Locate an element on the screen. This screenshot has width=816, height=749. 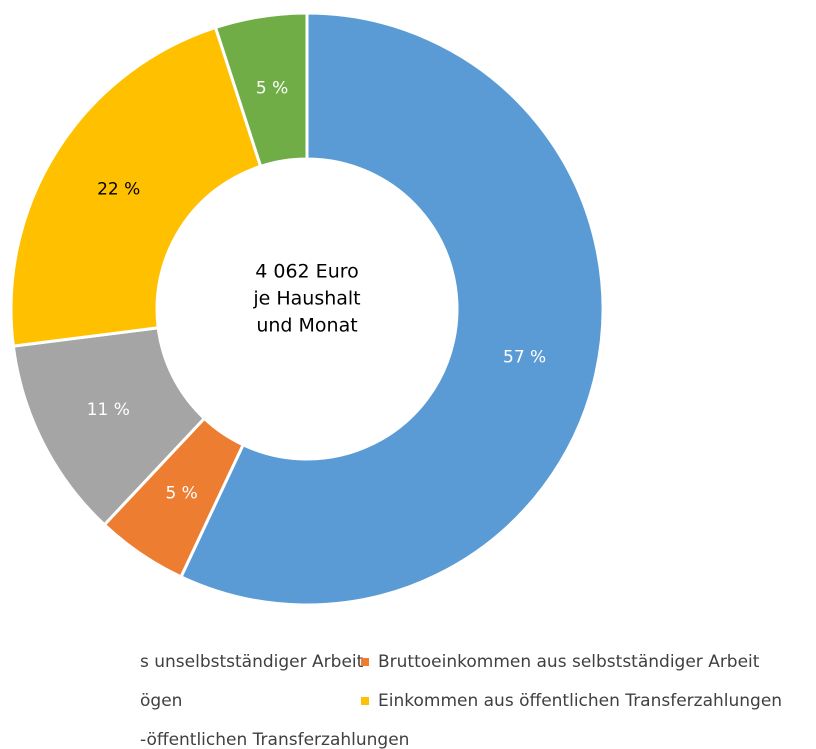
center-label: und Monat is located at coordinates (306, 326).